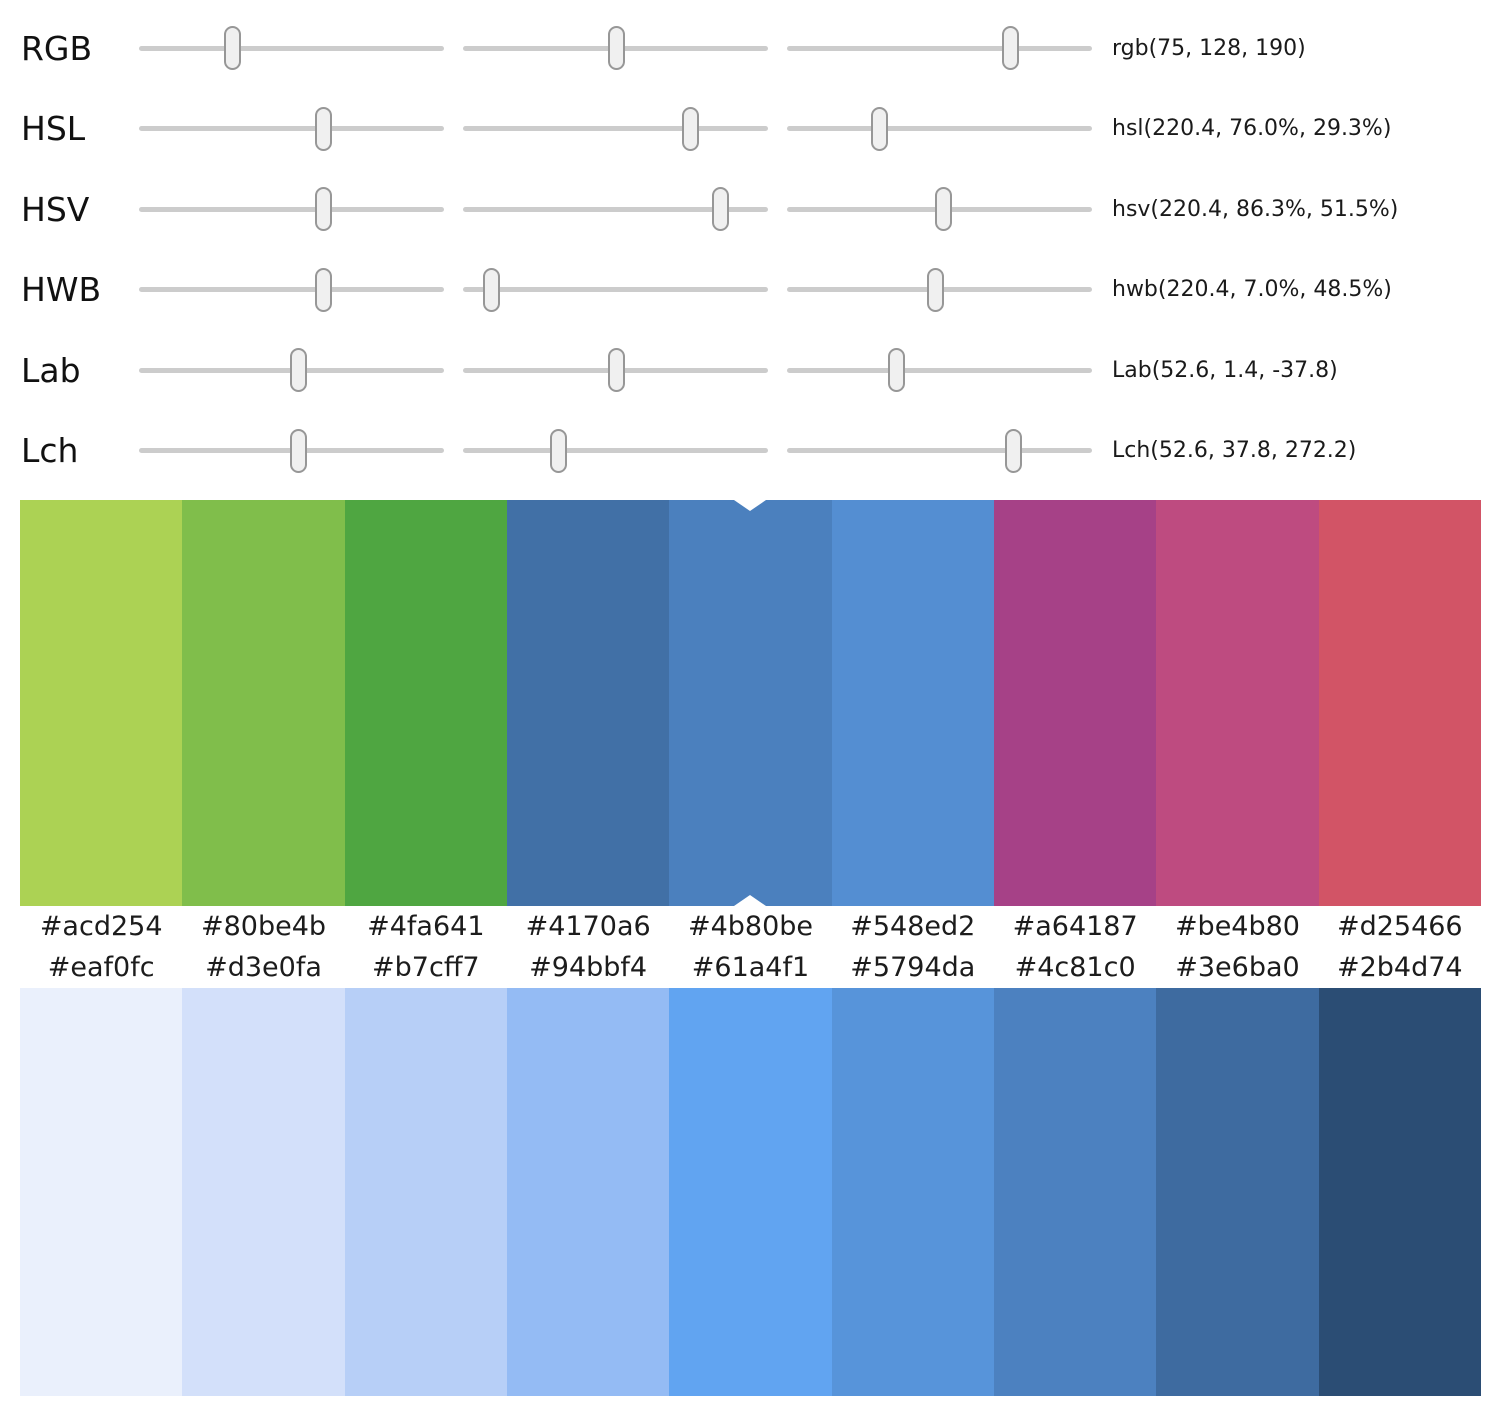 This screenshot has height=1415, width=1501. I want to click on color-swatch-4b80be, so click(750, 703).